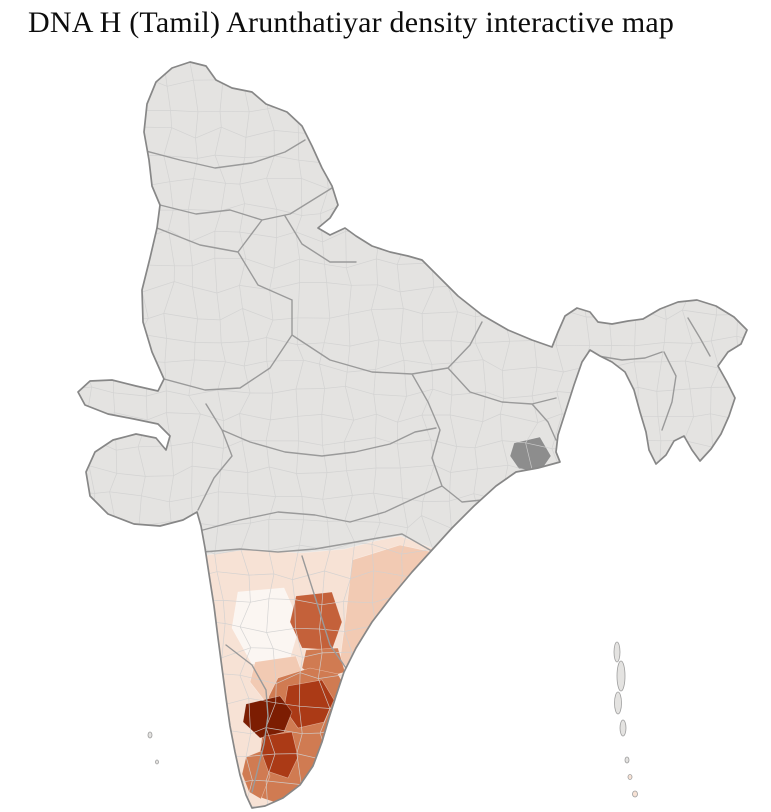 Image resolution: width=771 pixels, height=812 pixels. Describe the element at coordinates (392, 719) in the screenshot. I see `islands` at that location.